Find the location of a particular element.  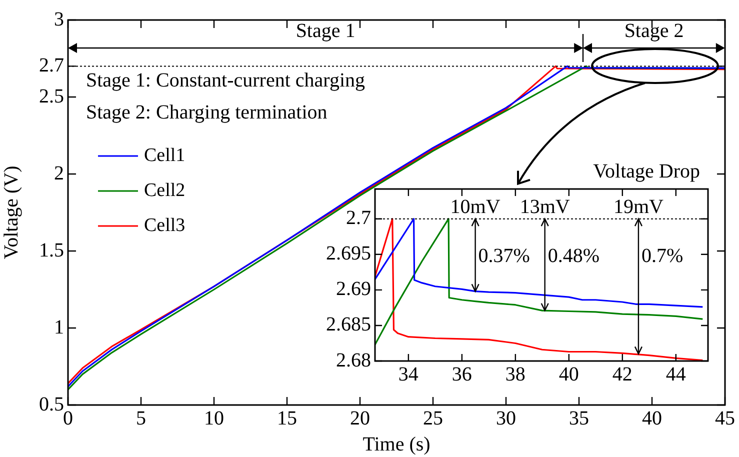

x-tick-label: 10 is located at coordinates (214, 418).